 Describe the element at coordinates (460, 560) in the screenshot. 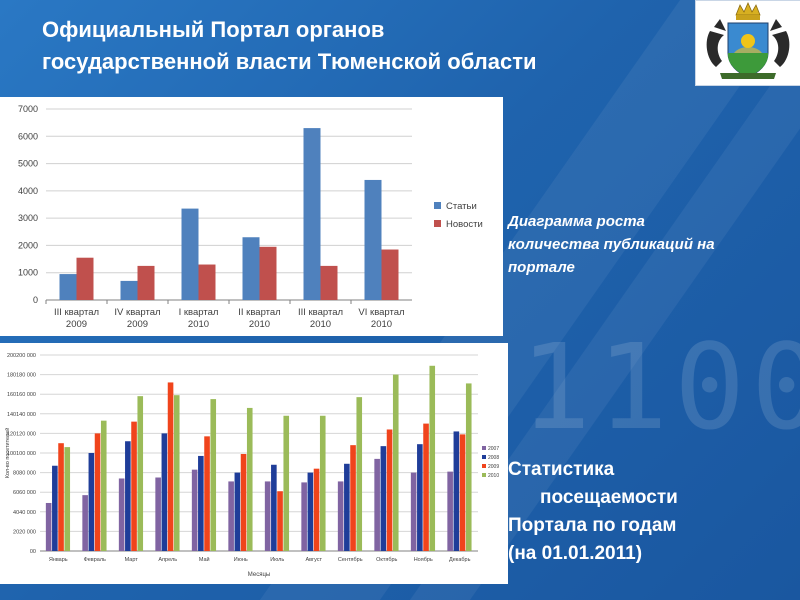

I see `x-tick-label: Декабрь` at that location.